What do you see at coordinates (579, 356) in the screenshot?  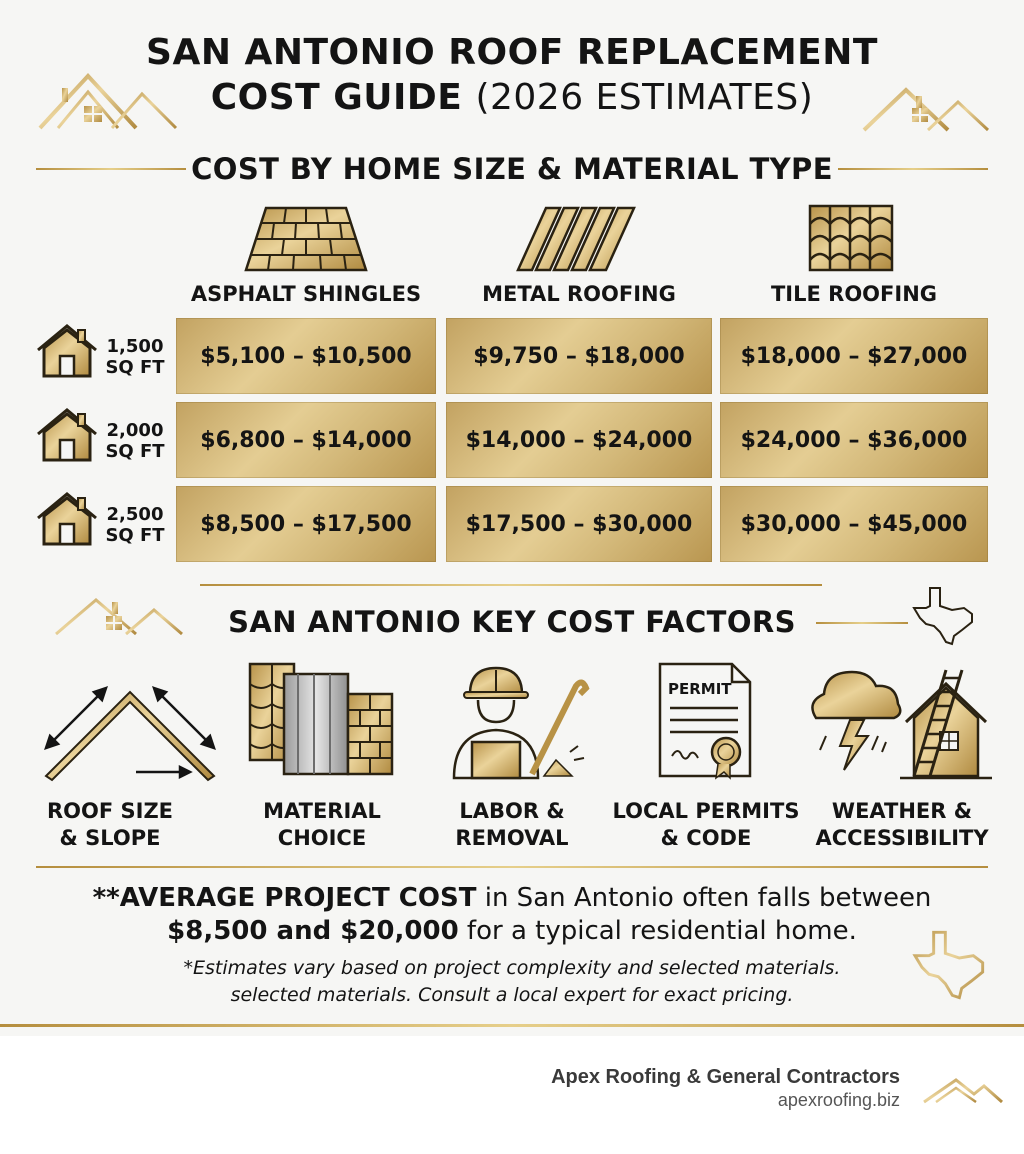 I see `price-cell: $9,750 – $18,000` at bounding box center [579, 356].